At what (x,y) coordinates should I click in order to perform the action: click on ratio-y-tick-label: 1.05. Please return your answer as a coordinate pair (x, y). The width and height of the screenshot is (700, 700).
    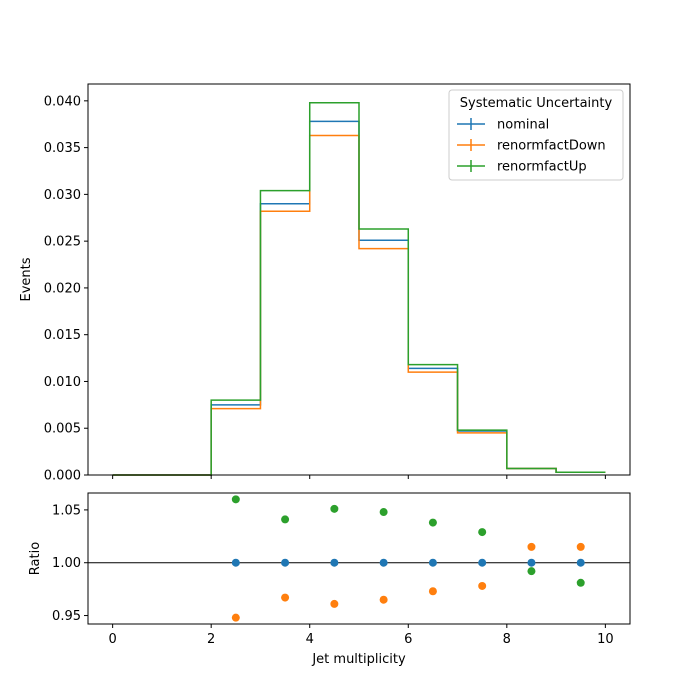
    Looking at the image, I should click on (66, 510).